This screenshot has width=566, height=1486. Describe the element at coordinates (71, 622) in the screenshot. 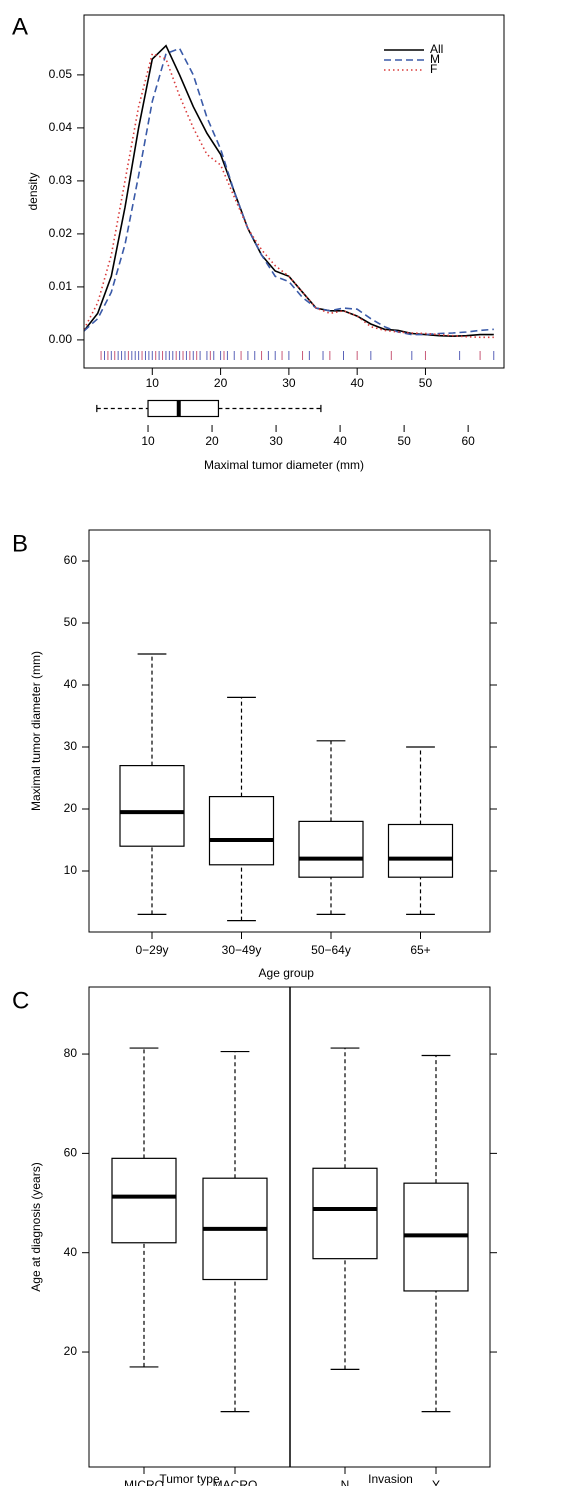

I see `y-tick-label: 50` at that location.